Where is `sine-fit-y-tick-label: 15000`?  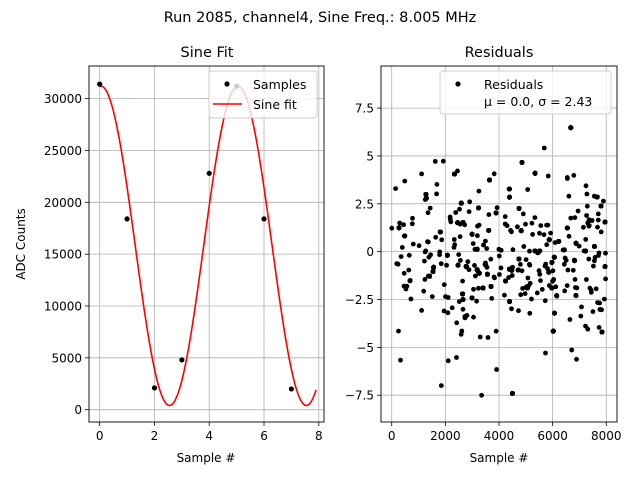 sine-fit-y-tick-label: 15000 is located at coordinates (63, 255).